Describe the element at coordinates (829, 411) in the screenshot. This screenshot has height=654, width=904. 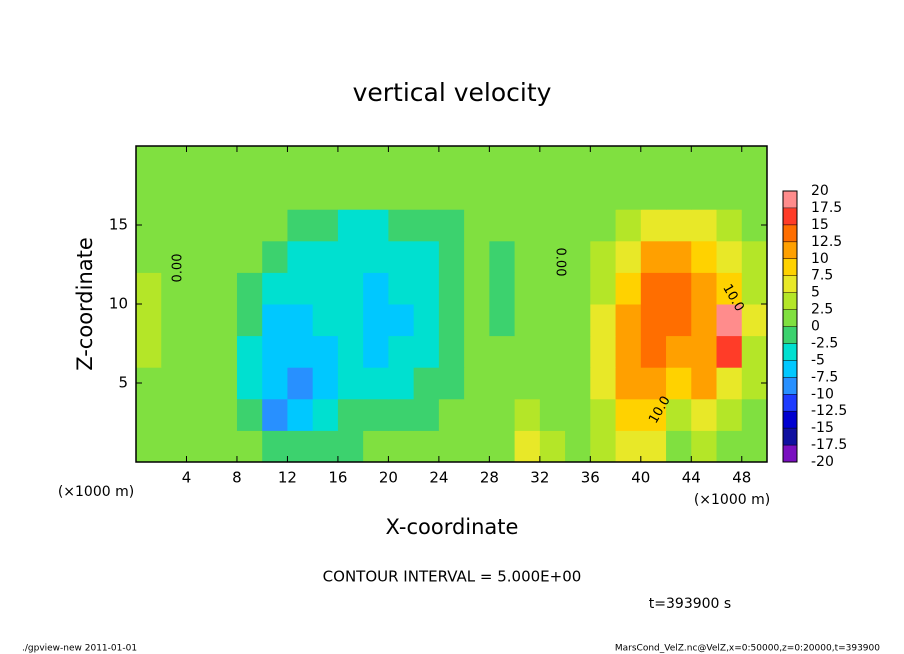
I see `colorbar-label: -12.5` at that location.